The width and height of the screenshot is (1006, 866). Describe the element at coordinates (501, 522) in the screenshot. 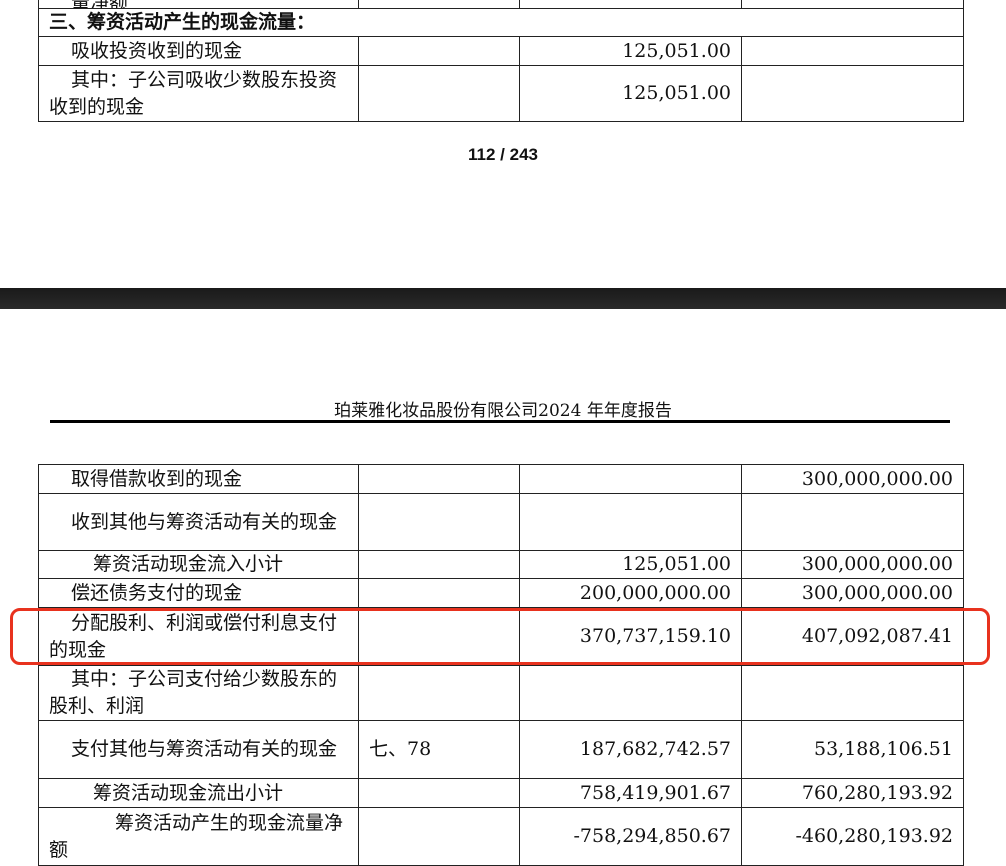

I see `table-row: 收到其他与筹资活动有关的现金` at that location.